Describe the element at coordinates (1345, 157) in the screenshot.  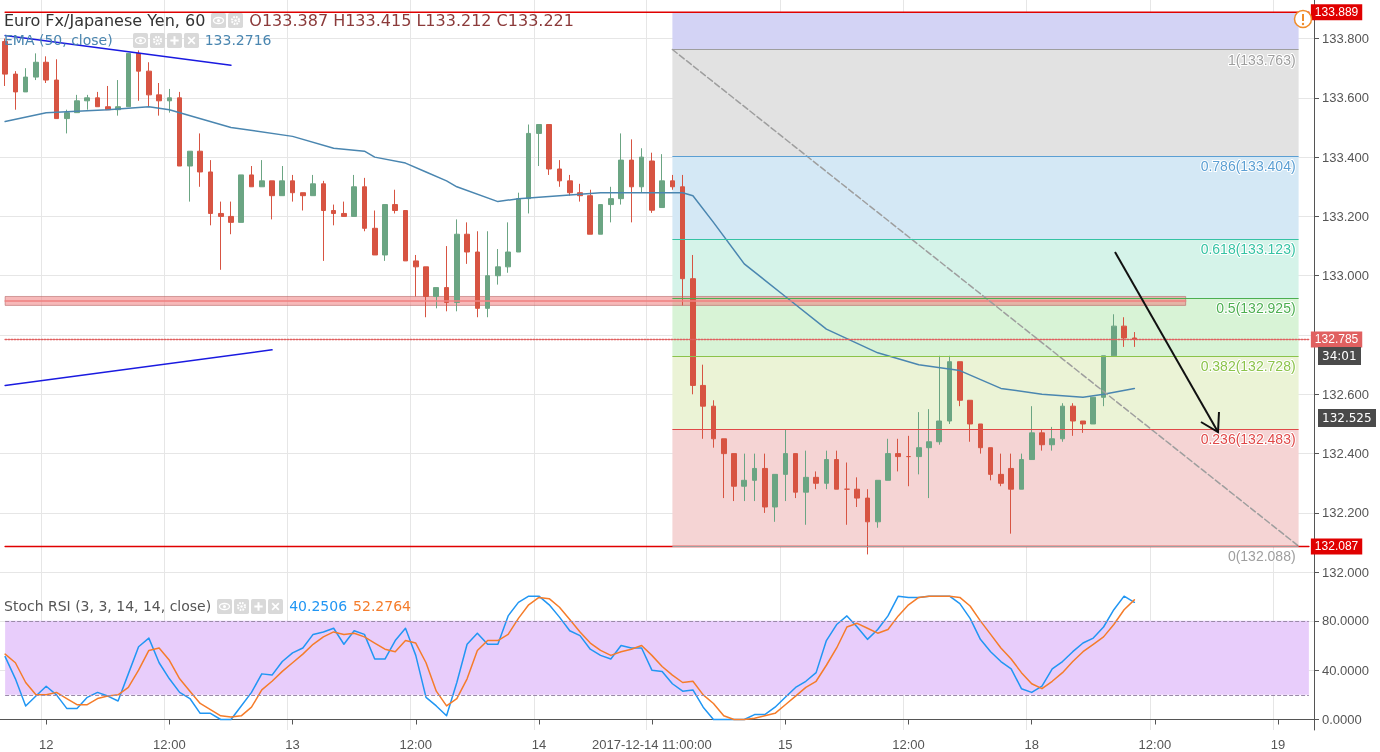
I see `y-tick-label: 133.400` at that location.